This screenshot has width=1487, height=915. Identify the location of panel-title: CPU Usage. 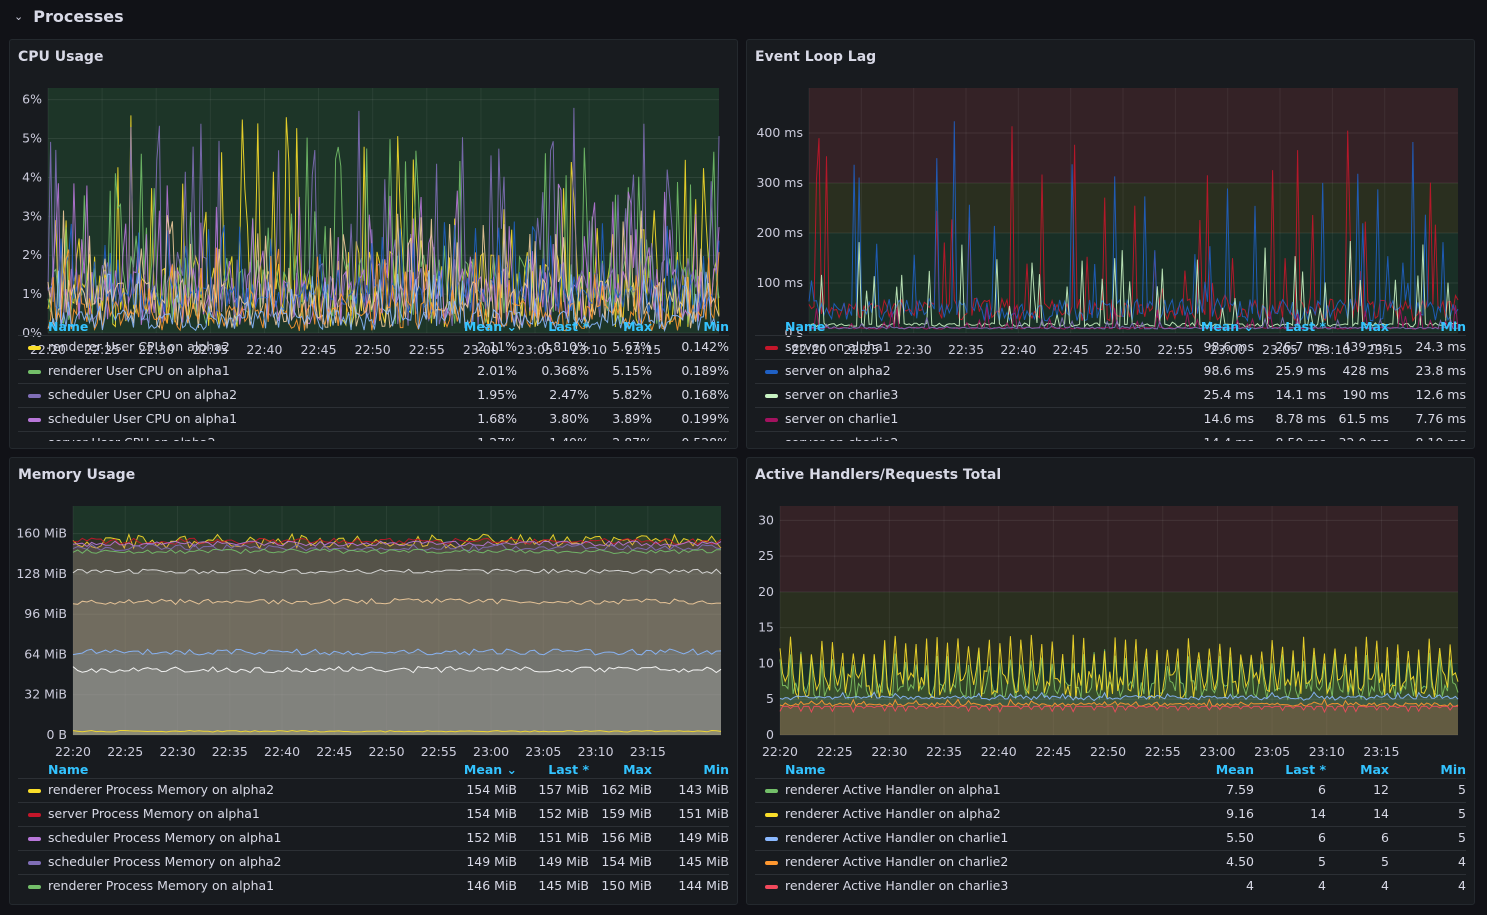
(61, 57).